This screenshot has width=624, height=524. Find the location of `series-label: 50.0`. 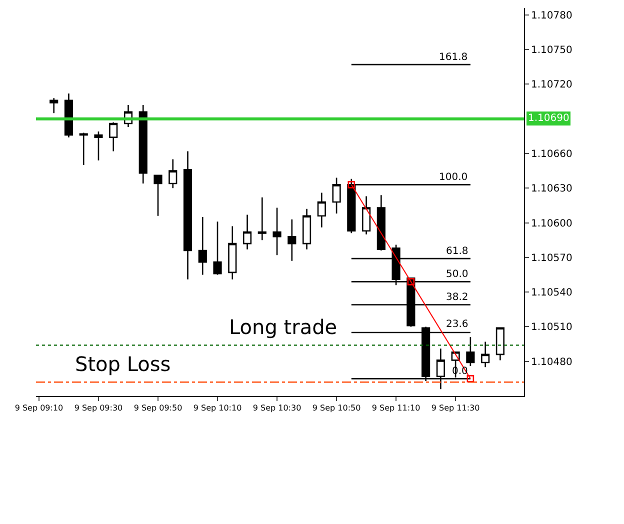

series-label: 50.0 is located at coordinates (457, 274).